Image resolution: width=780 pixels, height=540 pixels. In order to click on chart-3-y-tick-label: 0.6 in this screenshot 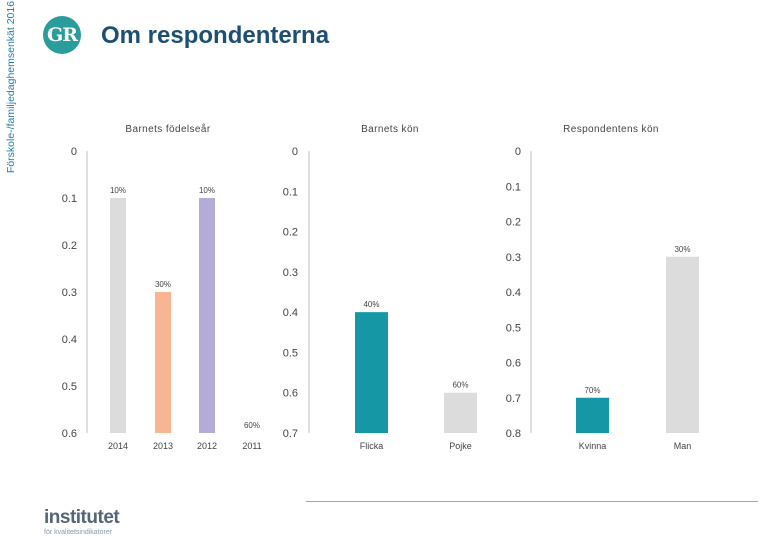, I will do `click(513, 364)`.